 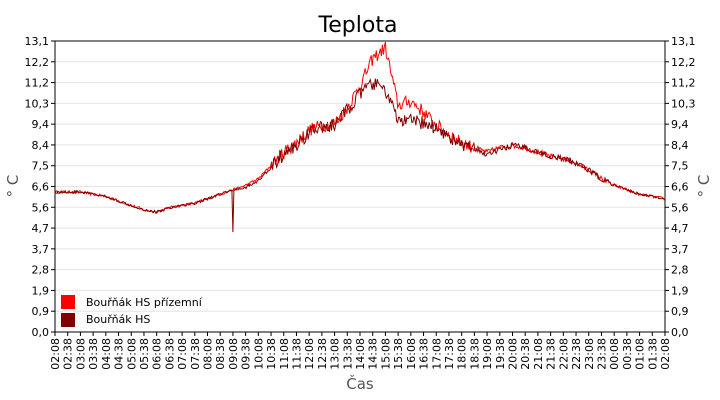 I want to click on y-tick-label-right: 2,8, so click(x=680, y=270).